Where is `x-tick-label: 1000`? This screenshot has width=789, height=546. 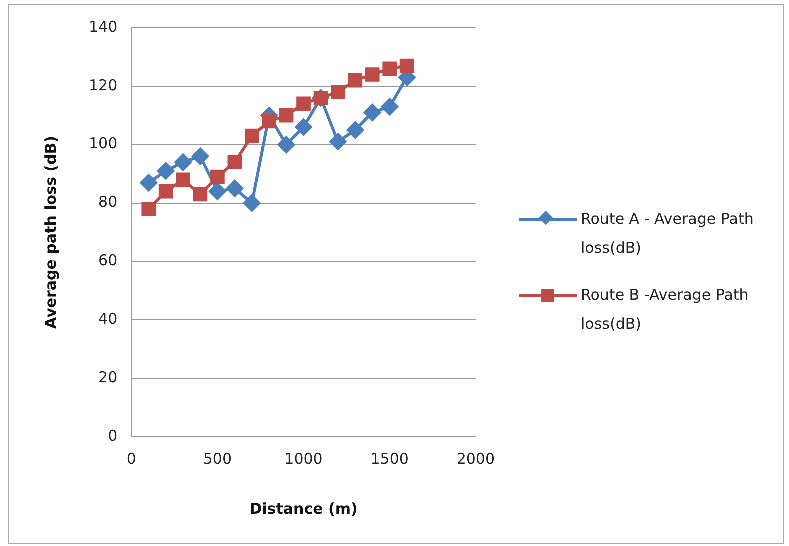
x-tick-label: 1000 is located at coordinates (303, 459).